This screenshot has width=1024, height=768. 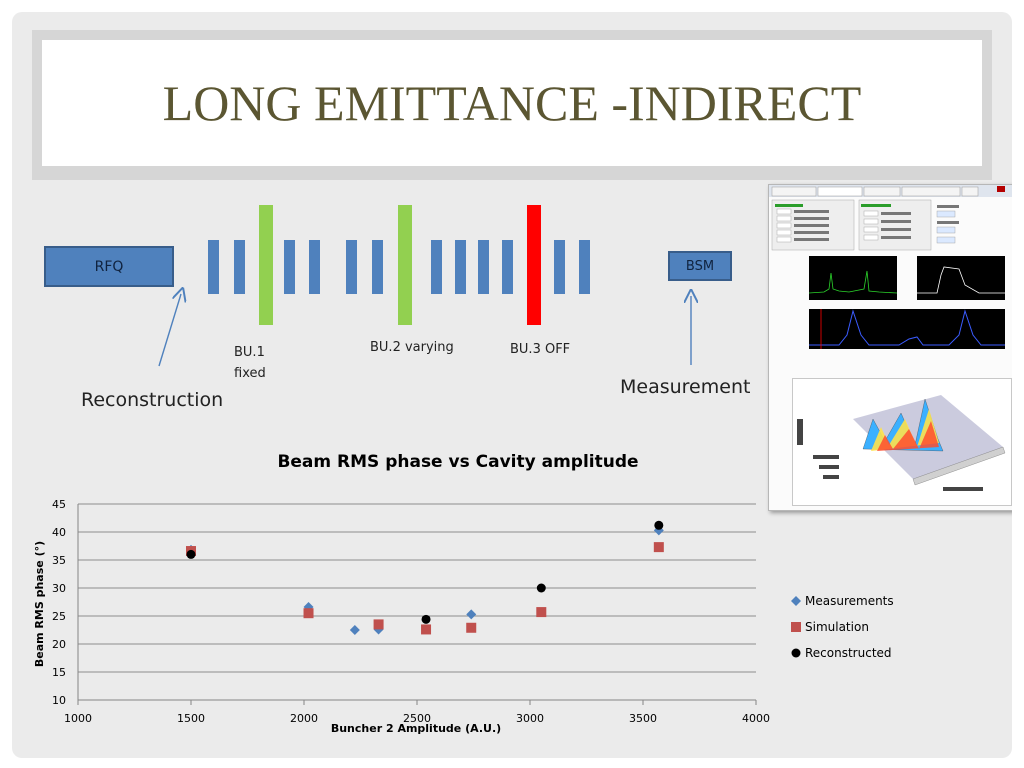 I want to click on bsm-software-picture, so click(x=890, y=267).